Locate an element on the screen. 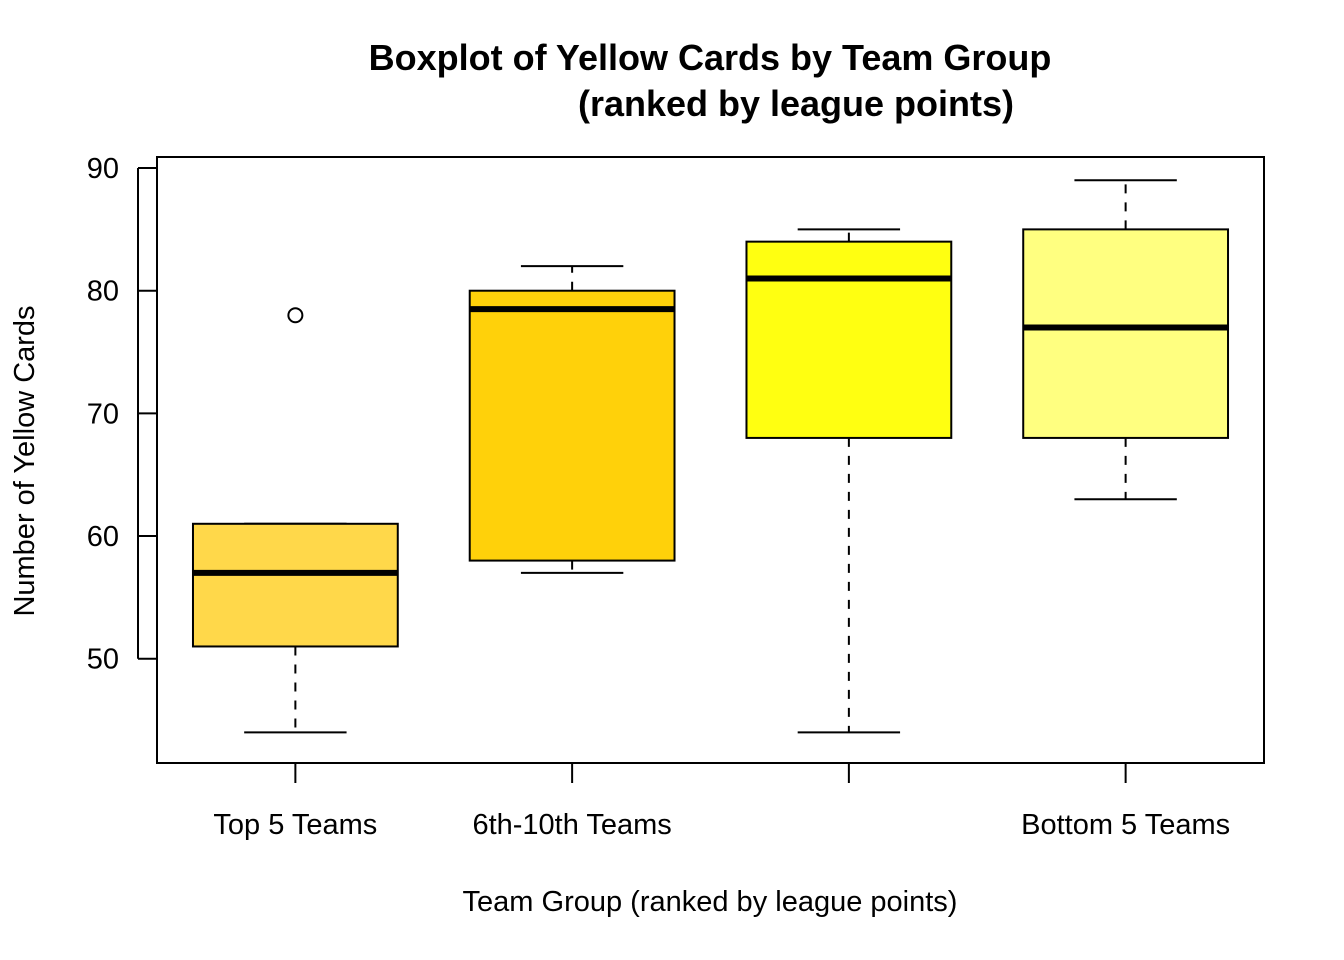 Image resolution: width=1344 pixels, height=960 pixels. y-tick-label: 80 is located at coordinates (103, 292).